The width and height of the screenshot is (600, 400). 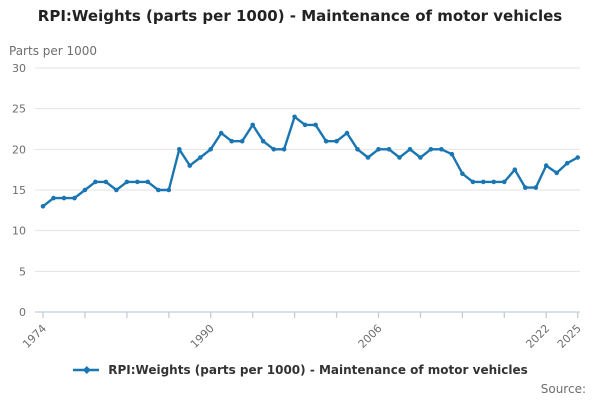 What do you see at coordinates (19, 231) in the screenshot?
I see `svg-text: 10` at bounding box center [19, 231].